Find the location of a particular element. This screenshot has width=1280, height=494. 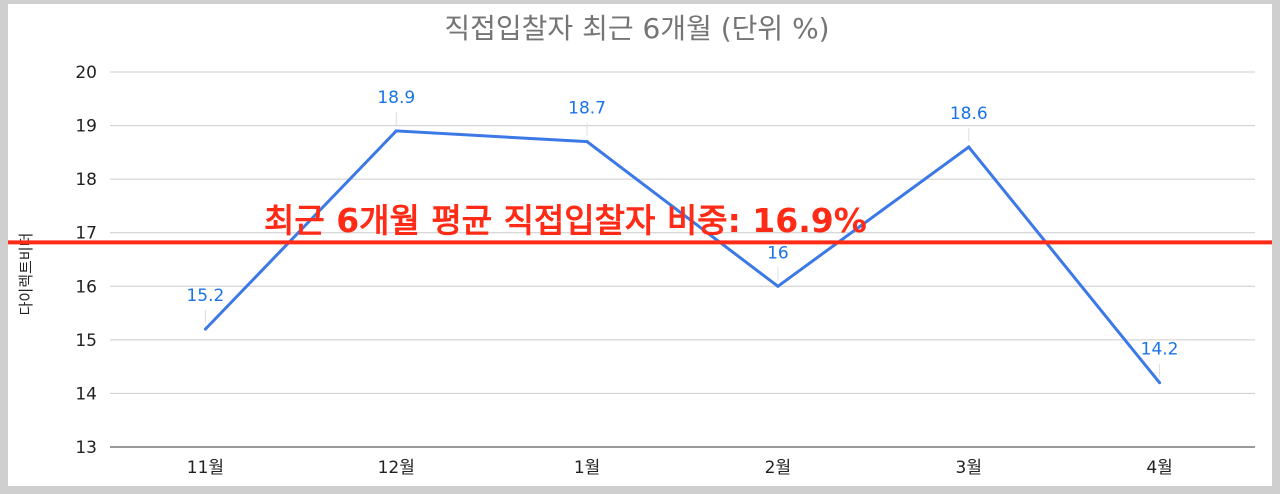

y-axis-label: 다이렉트비더 is located at coordinates (26, 274).